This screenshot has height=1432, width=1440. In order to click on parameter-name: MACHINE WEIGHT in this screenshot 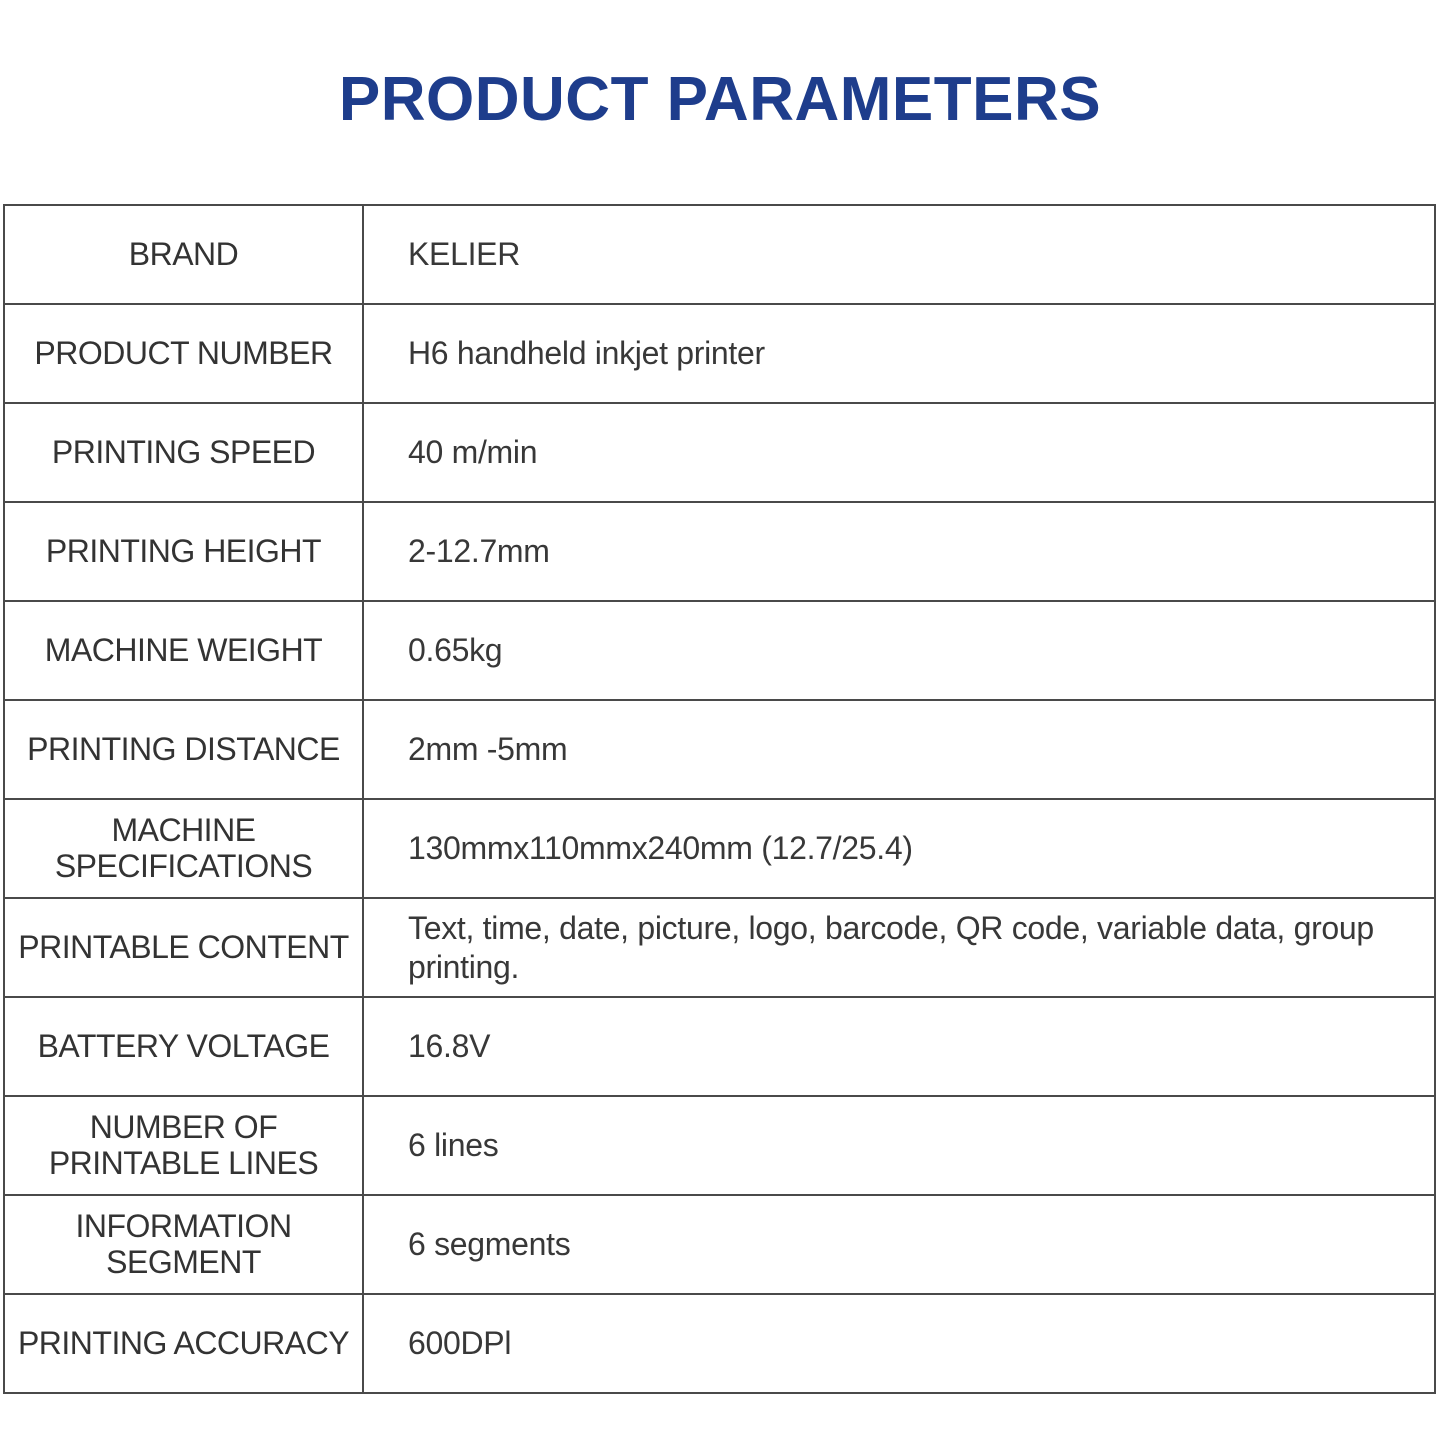, I will do `click(184, 650)`.